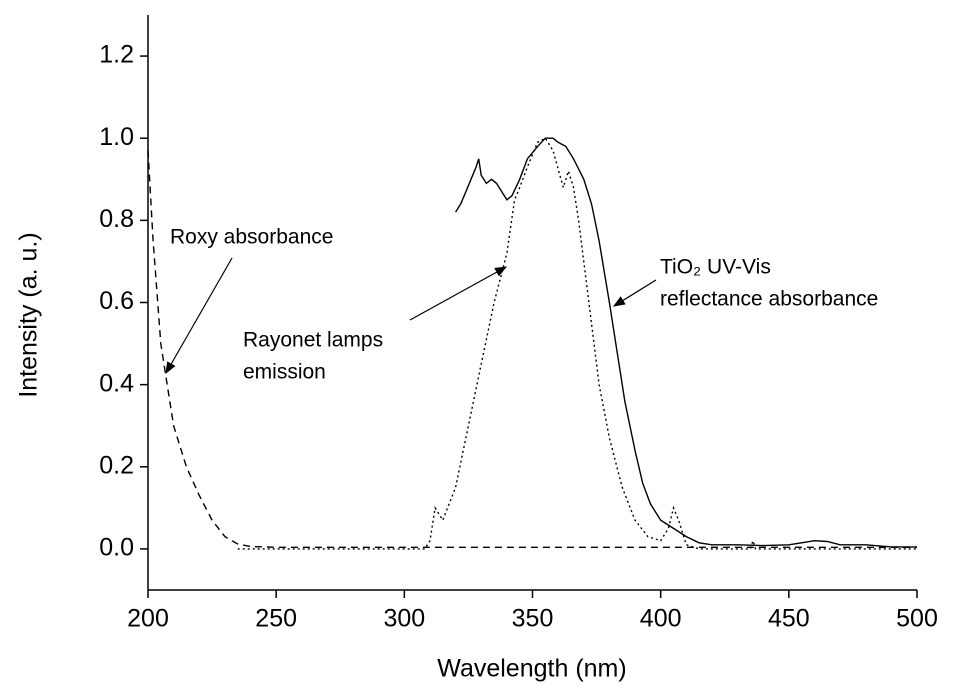  Describe the element at coordinates (116, 301) in the screenshot. I see `y-tick-label: 0.6` at that location.